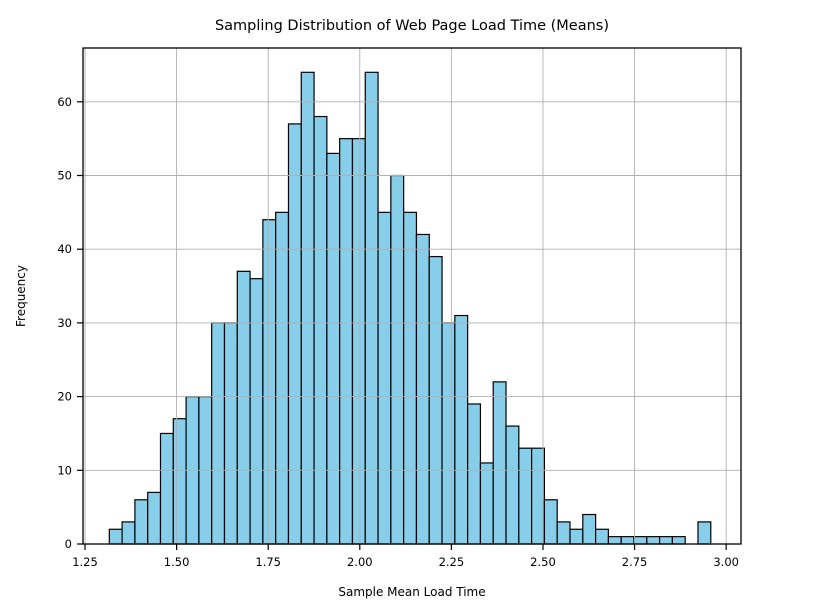 The width and height of the screenshot is (830, 613). I want to click on y-tick-label: 60, so click(64, 102).